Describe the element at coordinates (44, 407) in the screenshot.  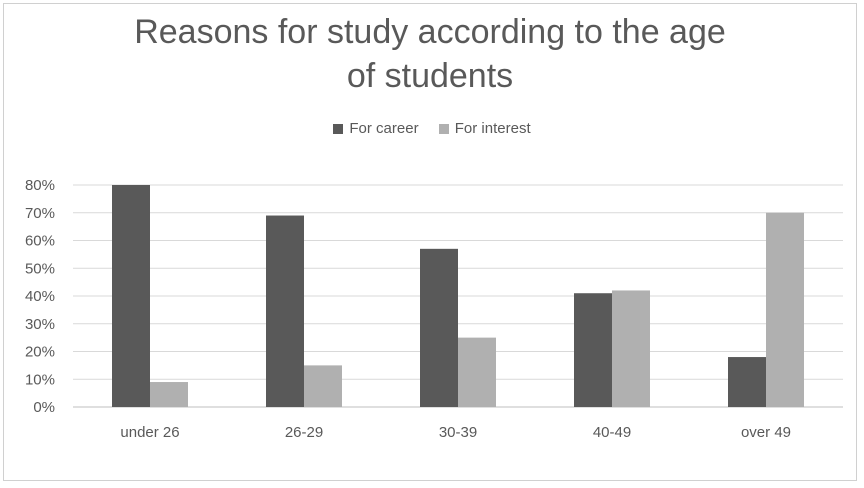
I see `y-tick-label: 0%` at that location.